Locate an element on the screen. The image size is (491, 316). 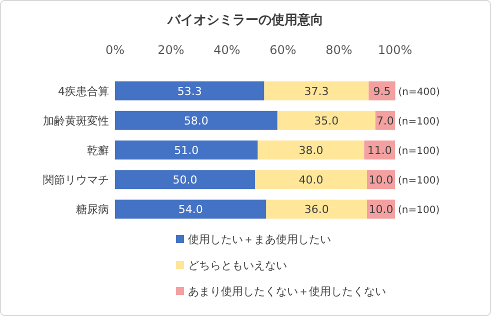
chart-title: バイオシミラーの使用意向 is located at coordinates (245, 20).